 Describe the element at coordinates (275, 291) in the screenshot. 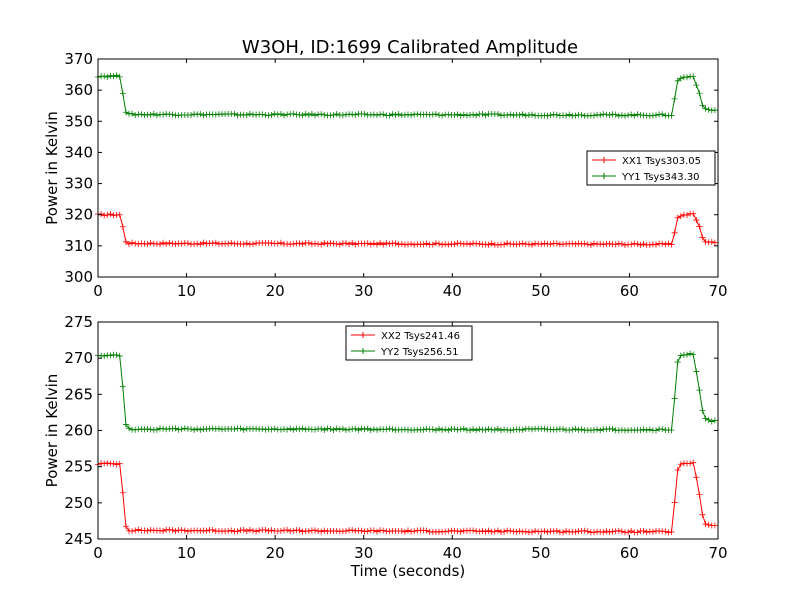

I see `x-tick-label: 20` at that location.